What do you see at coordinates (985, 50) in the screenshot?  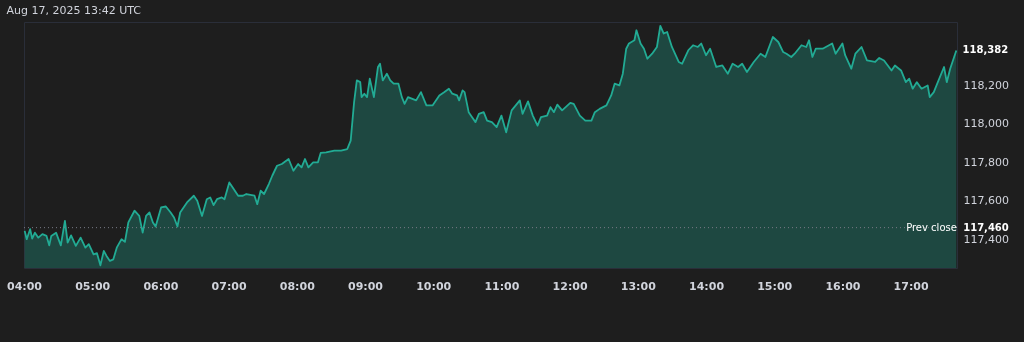 I see `annotation: 118,382` at bounding box center [985, 50].